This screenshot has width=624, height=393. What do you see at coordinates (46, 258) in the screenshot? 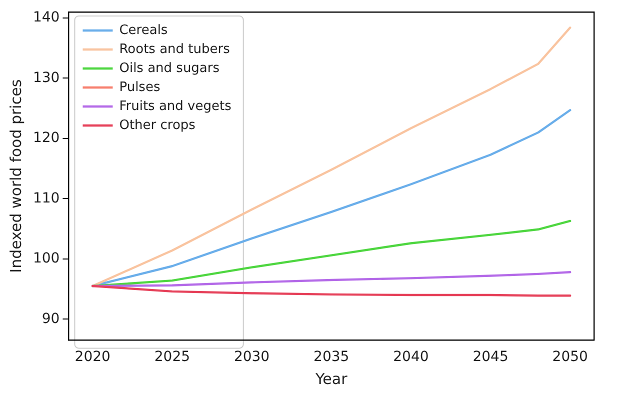
I see `y-tick-label: 100` at bounding box center [46, 258].